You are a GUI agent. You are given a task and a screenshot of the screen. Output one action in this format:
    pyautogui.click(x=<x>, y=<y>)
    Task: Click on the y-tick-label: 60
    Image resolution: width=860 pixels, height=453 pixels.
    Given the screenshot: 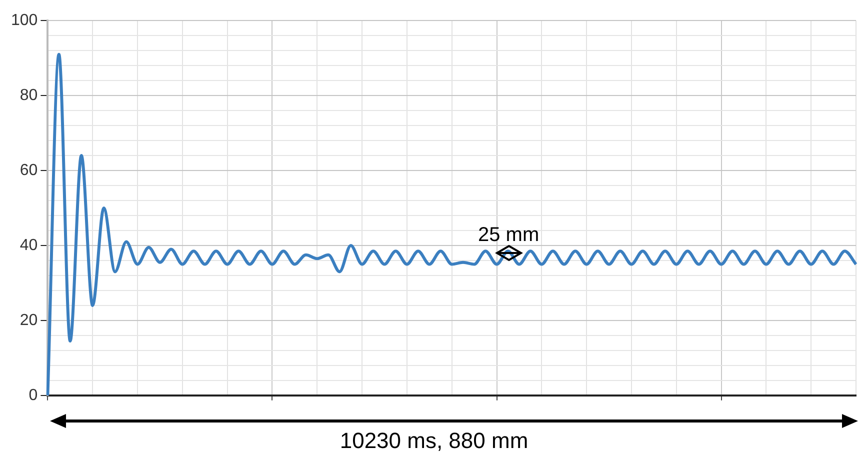 What is the action you would take?
    pyautogui.click(x=29, y=170)
    